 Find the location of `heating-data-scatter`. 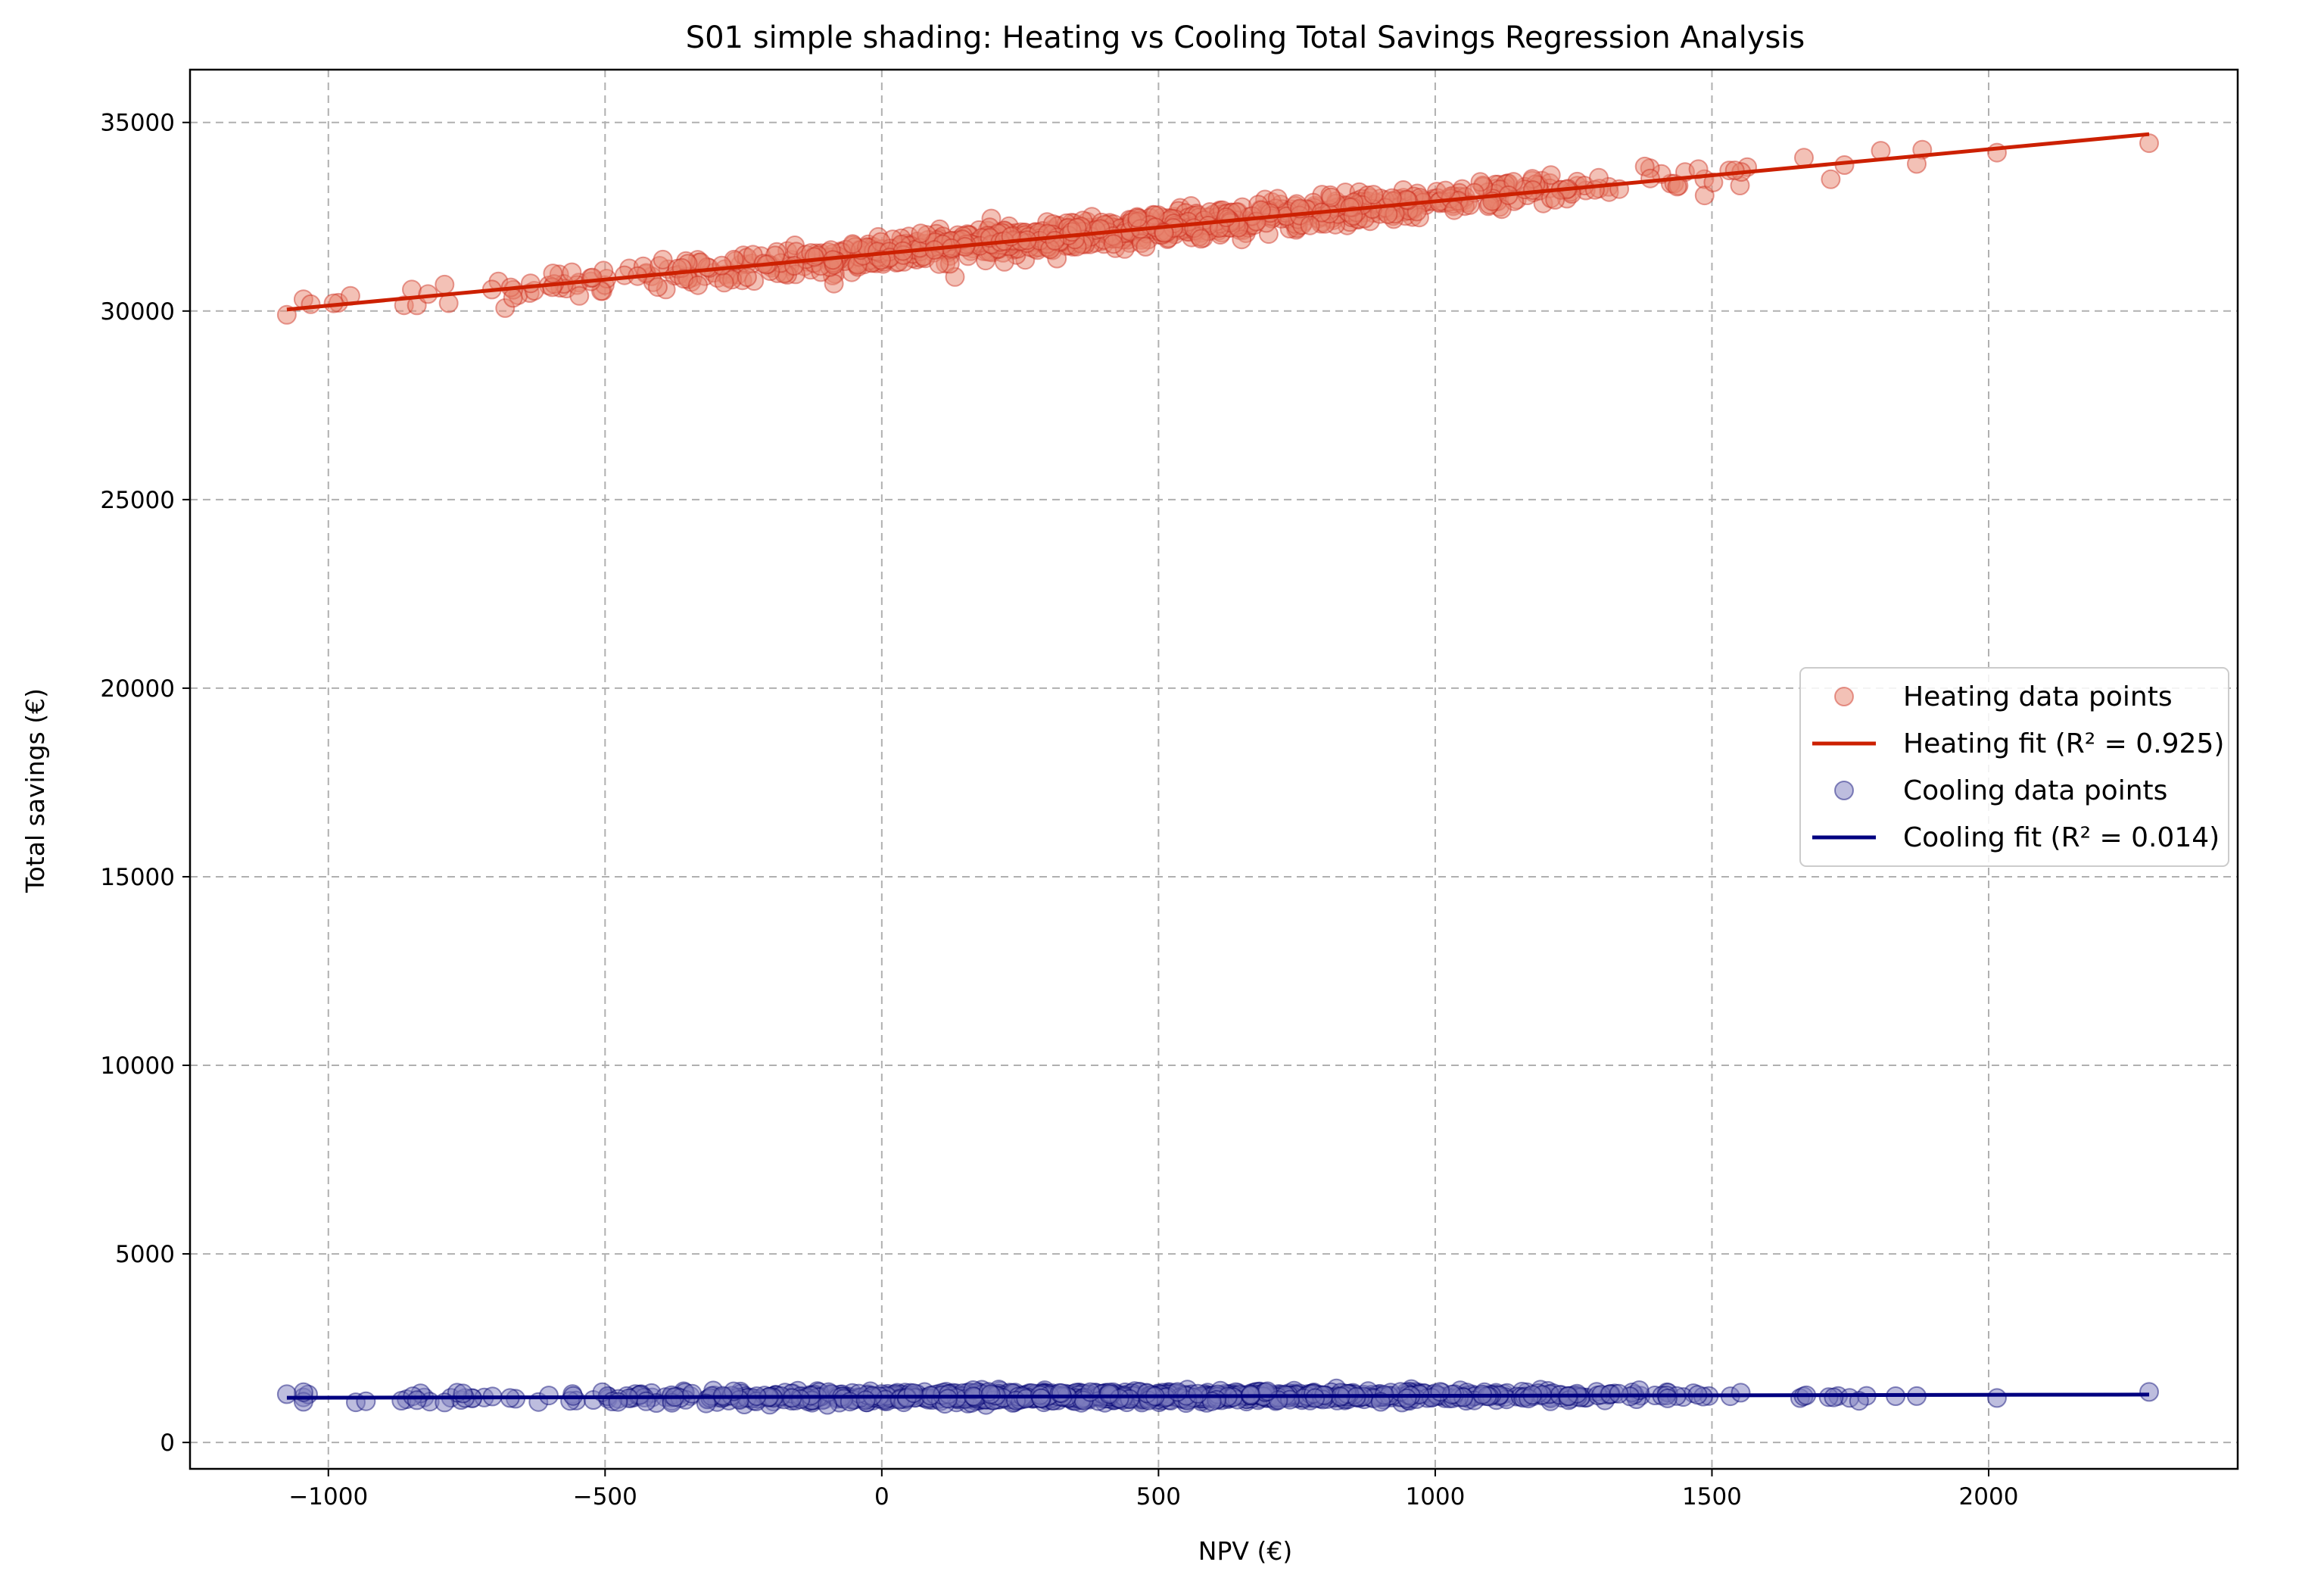

heating-data-scatter is located at coordinates (1217, 229).